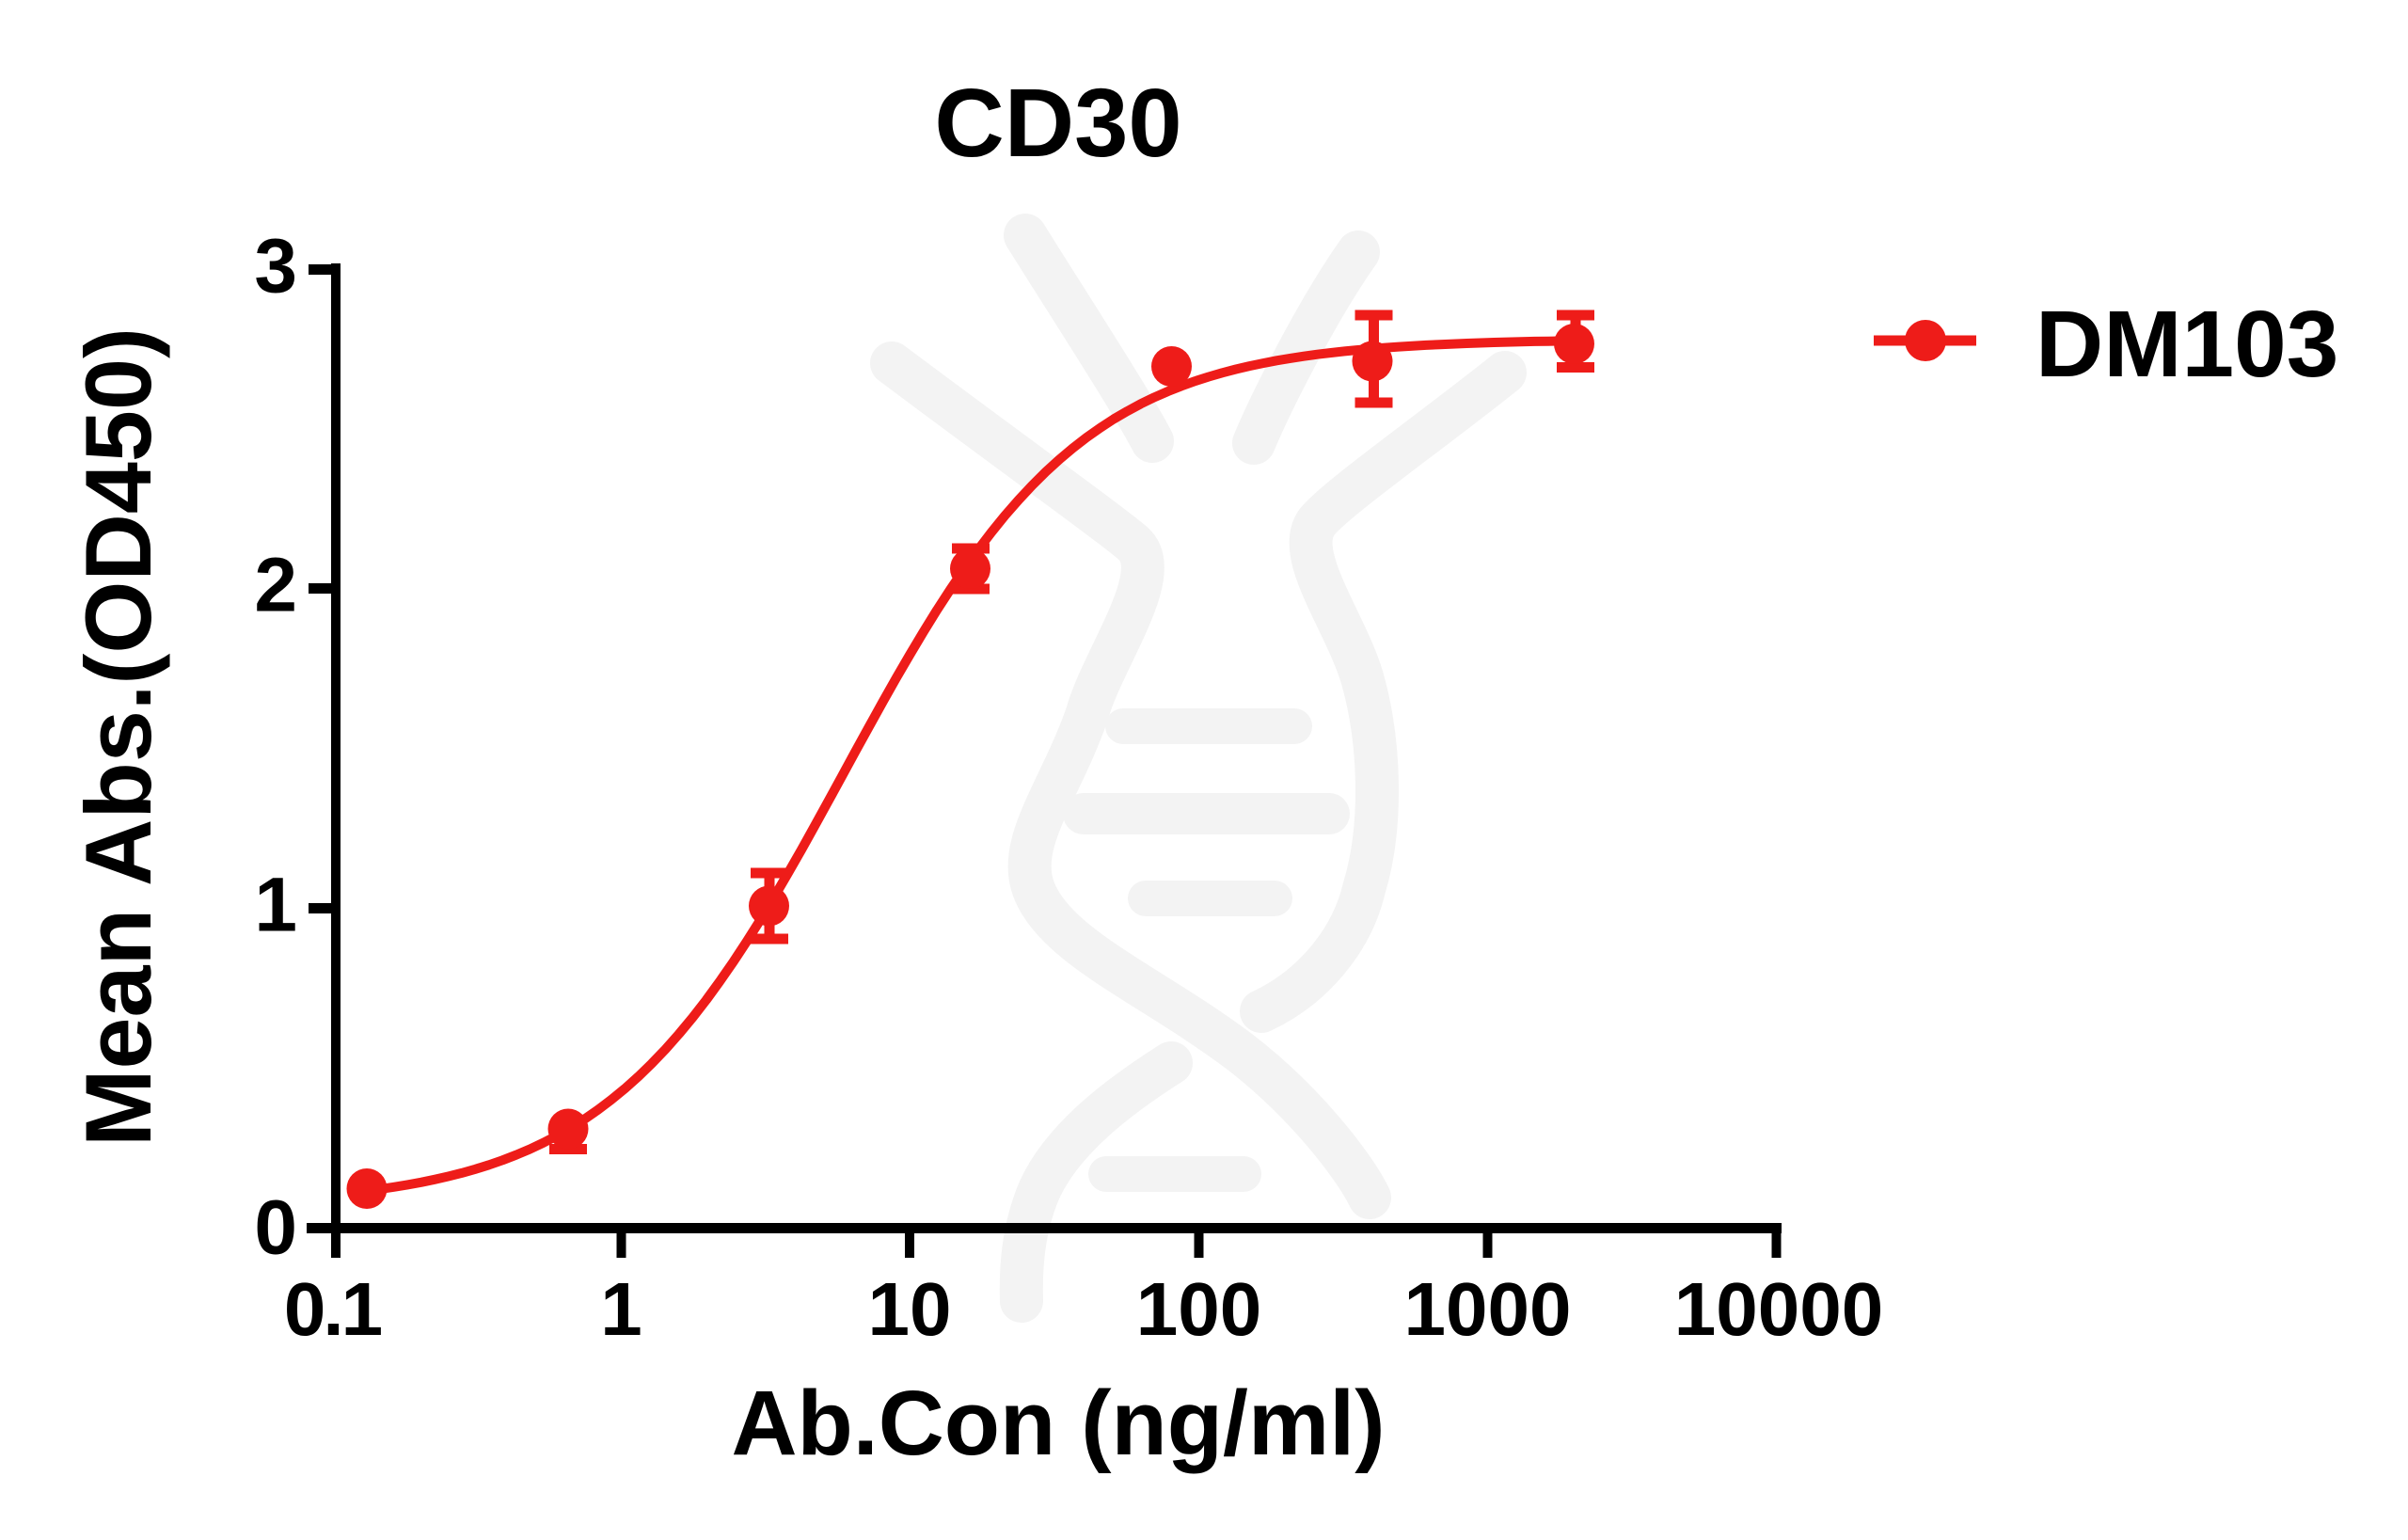 This screenshot has height=1540, width=2408. I want to click on svg-text: DM103, so click(2187, 344).